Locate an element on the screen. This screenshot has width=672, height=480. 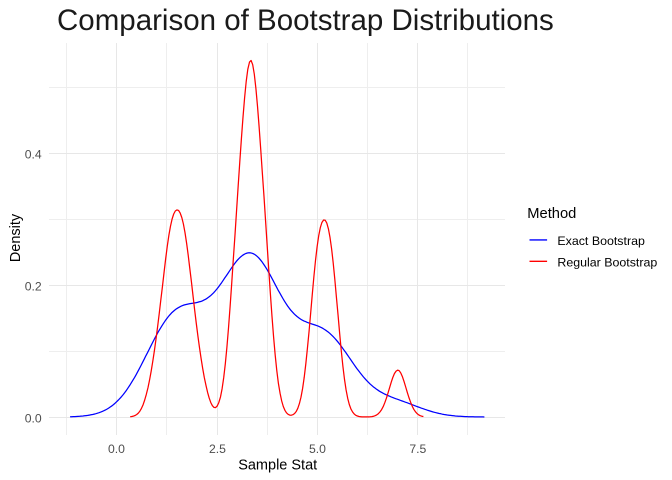
svg-text:Comparison of Bootstrap Distri: Comparison of Bootstrap Distributions is located at coordinates (305, 20).